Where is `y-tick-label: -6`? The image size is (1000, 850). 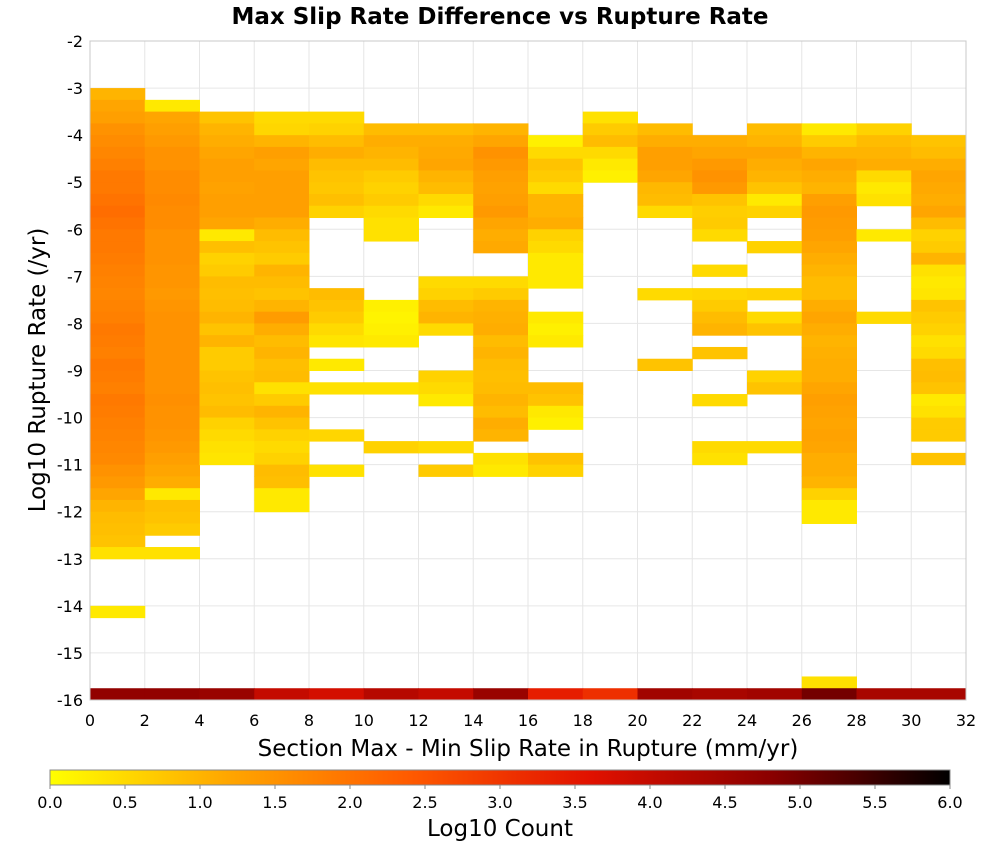 y-tick-label: -6 is located at coordinates (75, 229).